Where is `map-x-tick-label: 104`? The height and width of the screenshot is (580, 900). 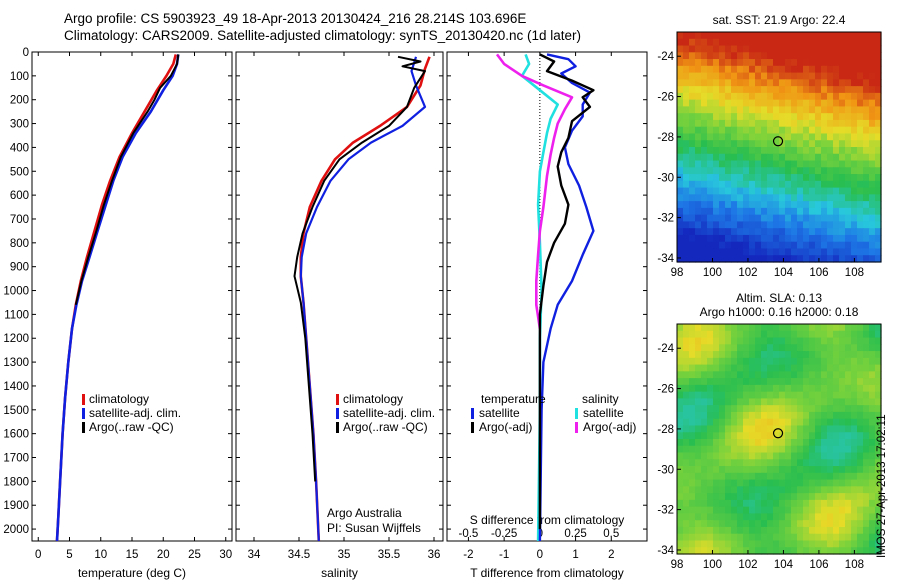
map-x-tick-label: 104 is located at coordinates (784, 273).